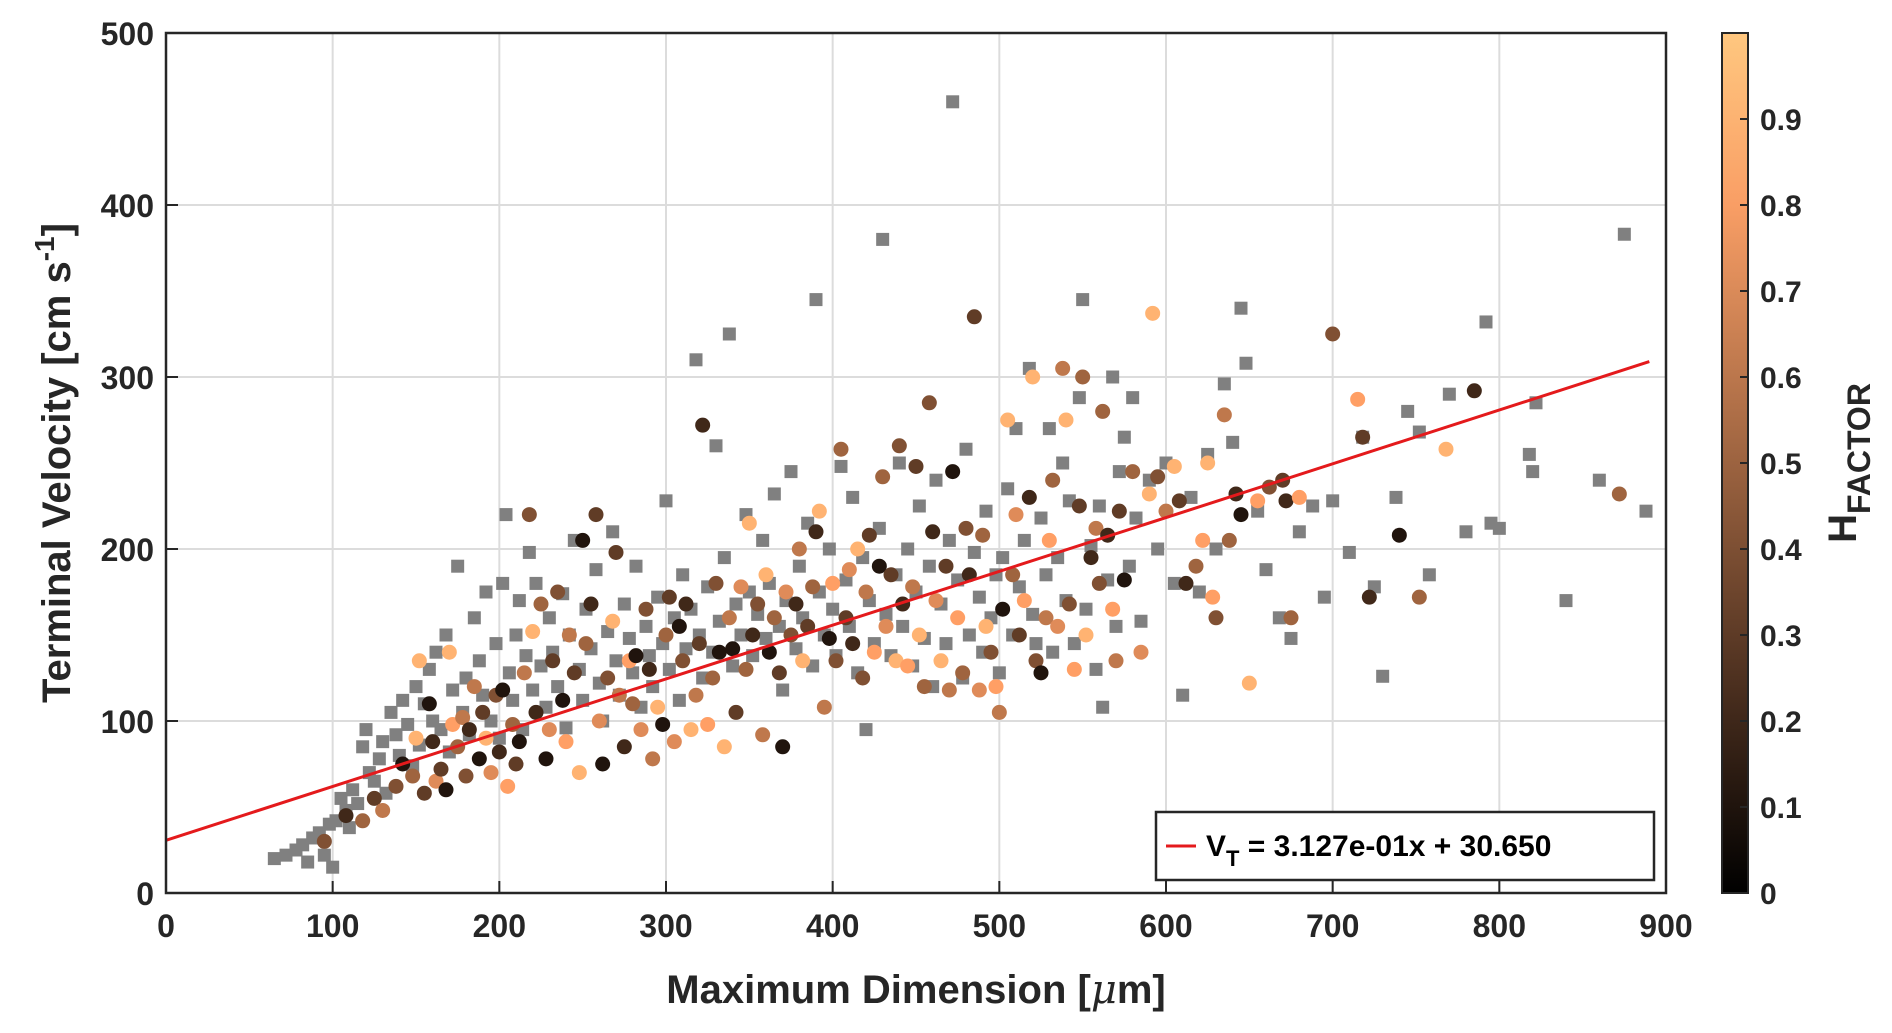 The image size is (1892, 1033). I want to click on x-tick-label: 600, so click(1165, 926).